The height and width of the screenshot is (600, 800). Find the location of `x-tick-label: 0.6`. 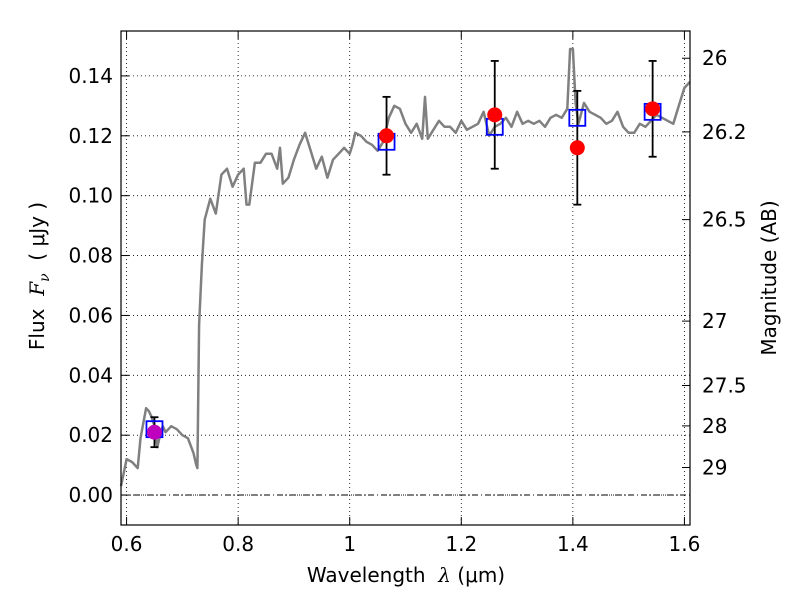

x-tick-label: 0.6 is located at coordinates (127, 544).